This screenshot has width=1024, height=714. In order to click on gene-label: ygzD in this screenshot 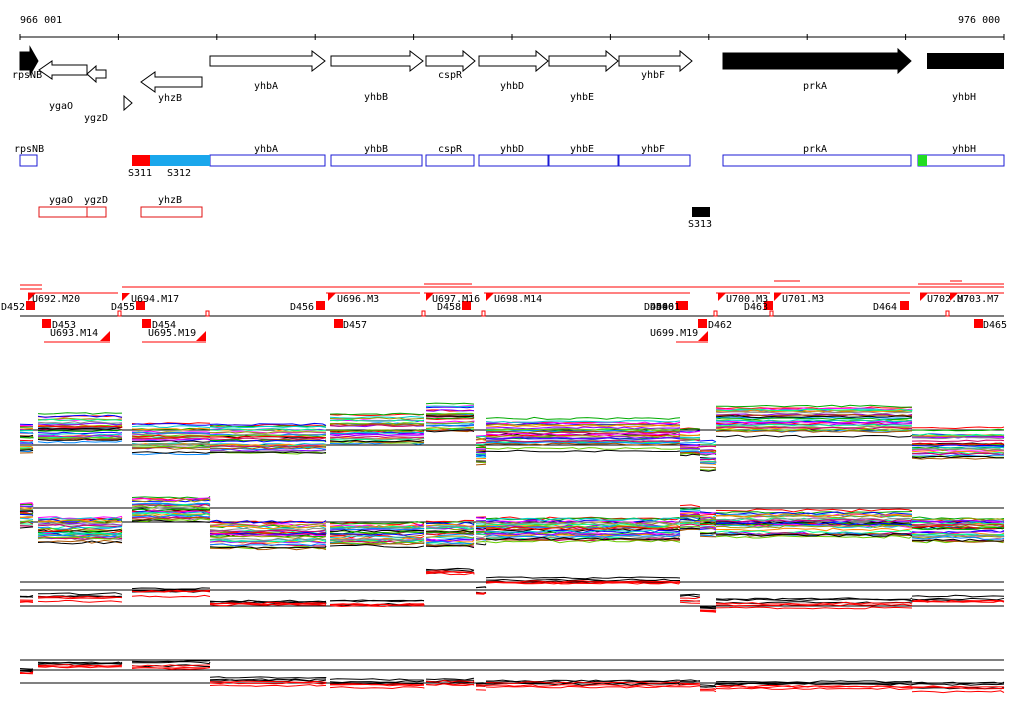, I will do `click(96, 118)`.